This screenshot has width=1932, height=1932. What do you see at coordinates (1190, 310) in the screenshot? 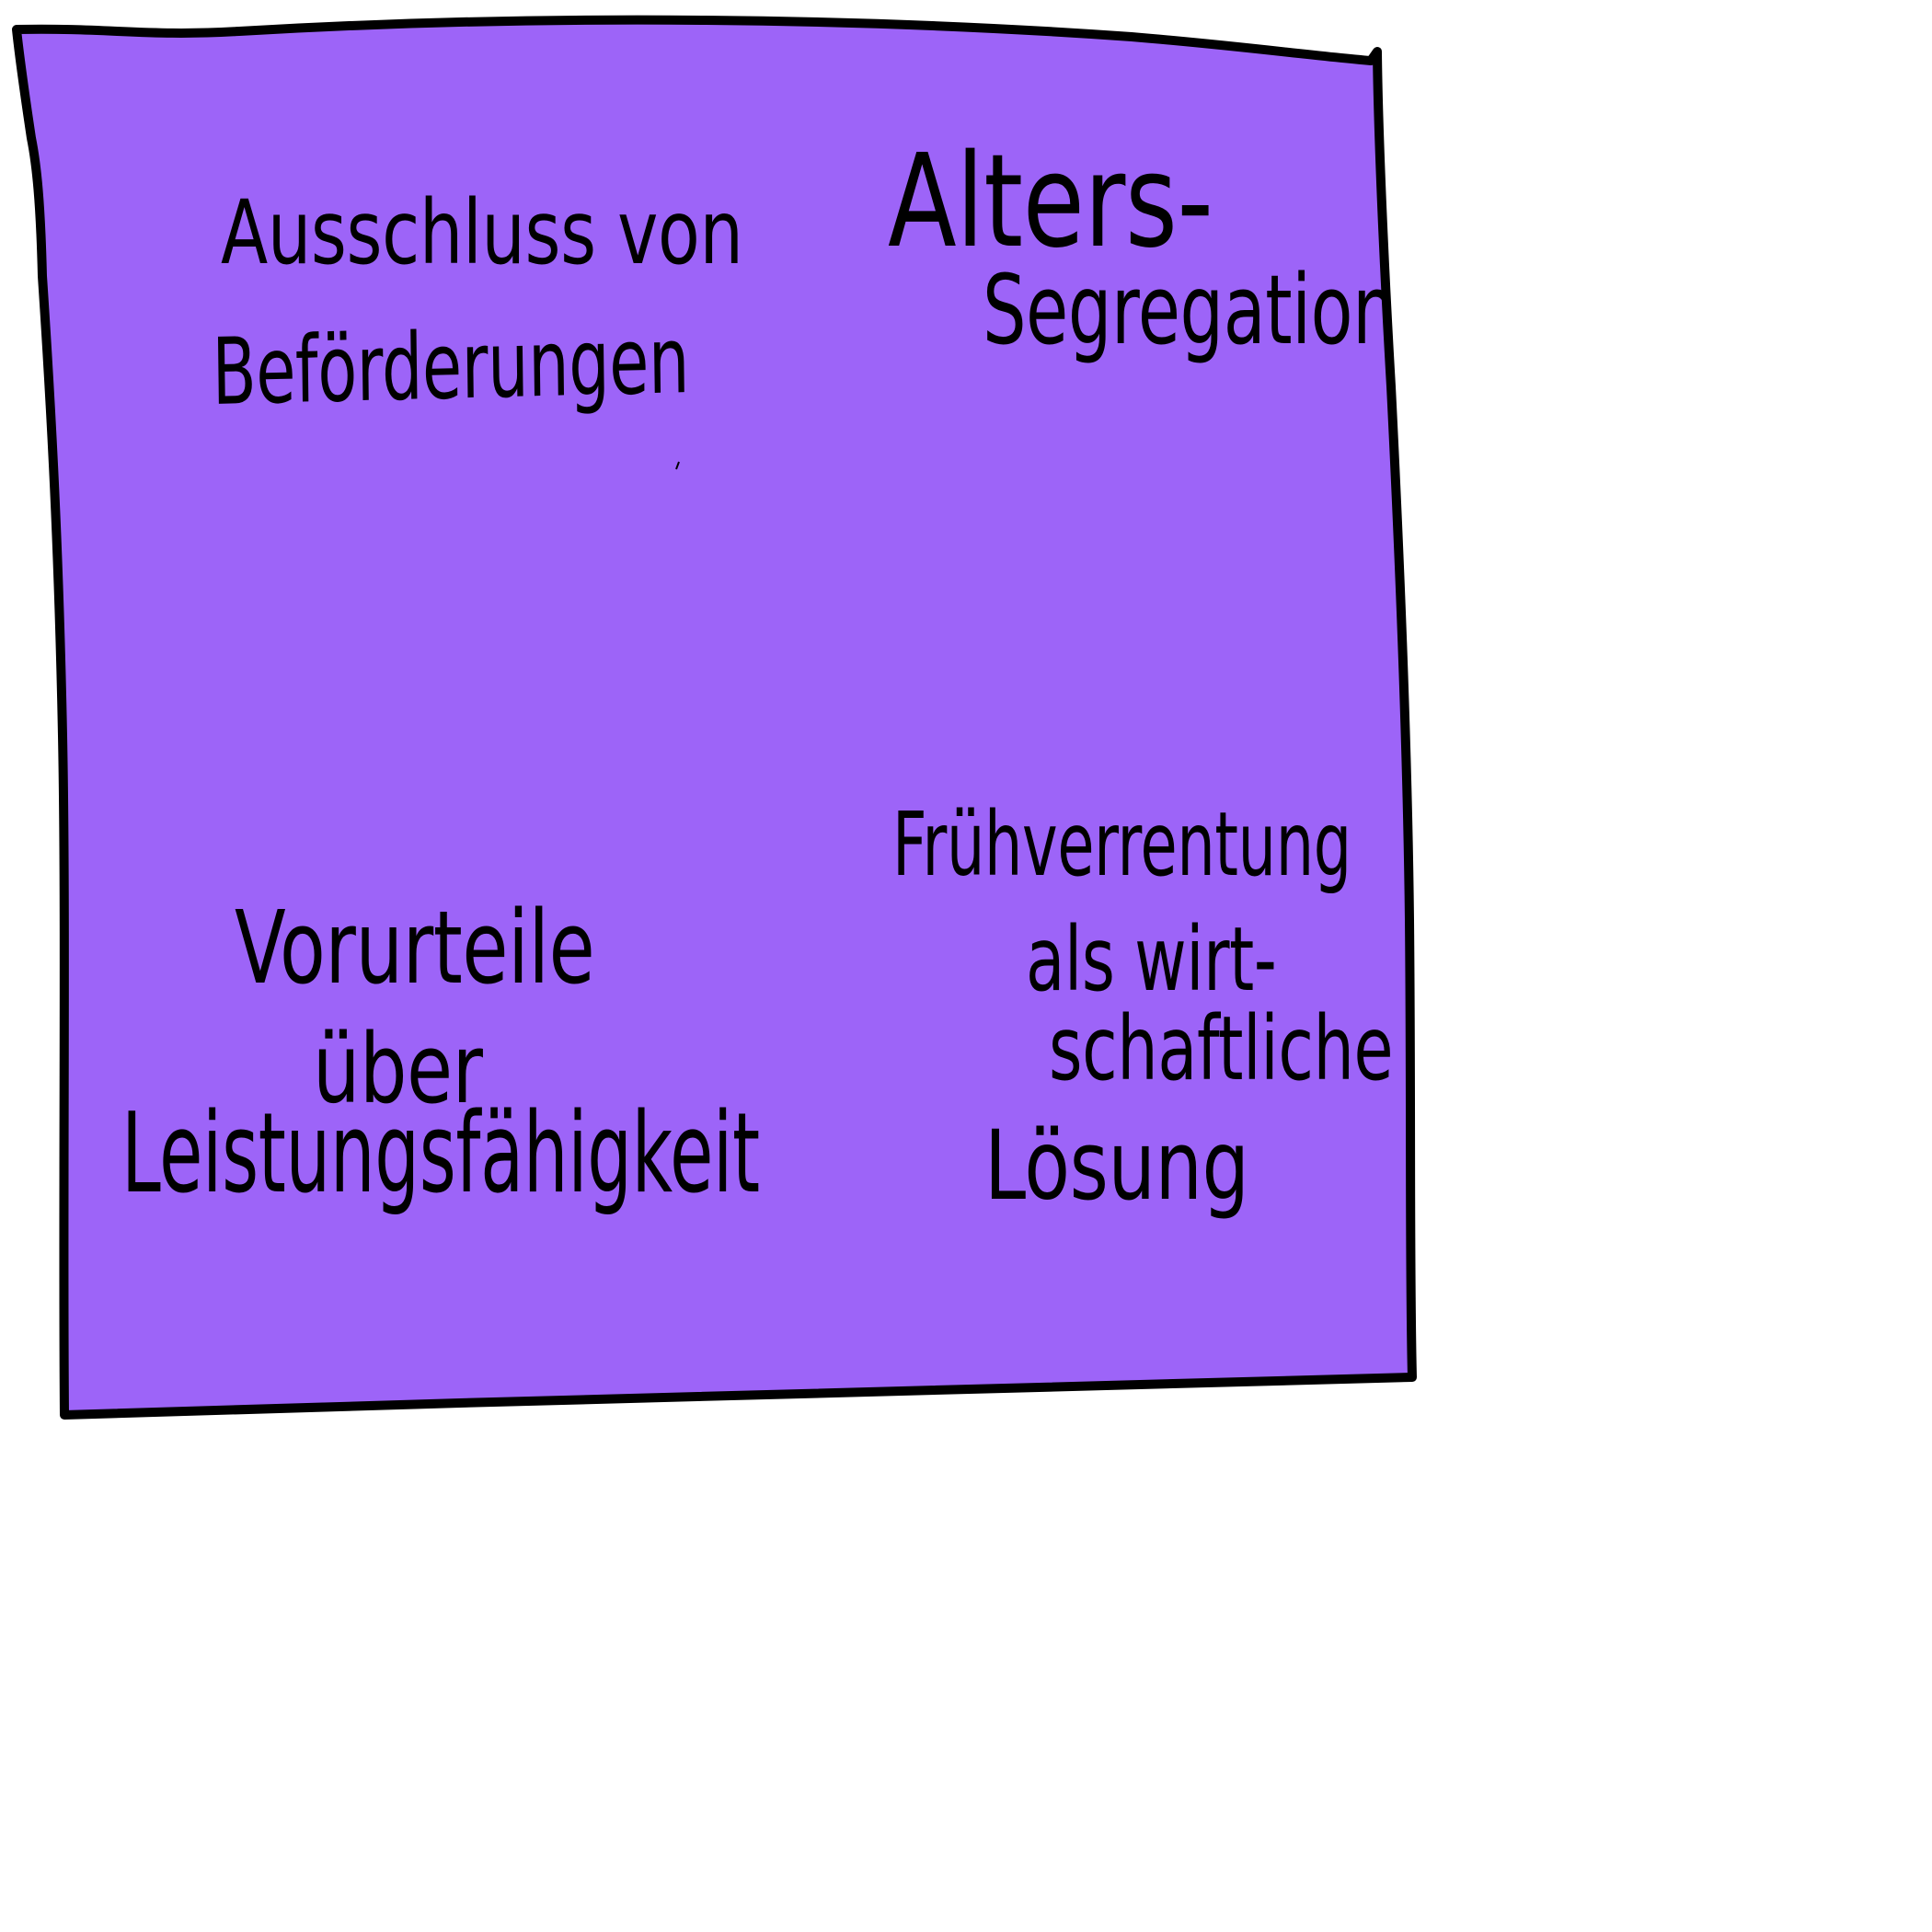
I see `text-alters-line2: Segregation` at bounding box center [1190, 310].